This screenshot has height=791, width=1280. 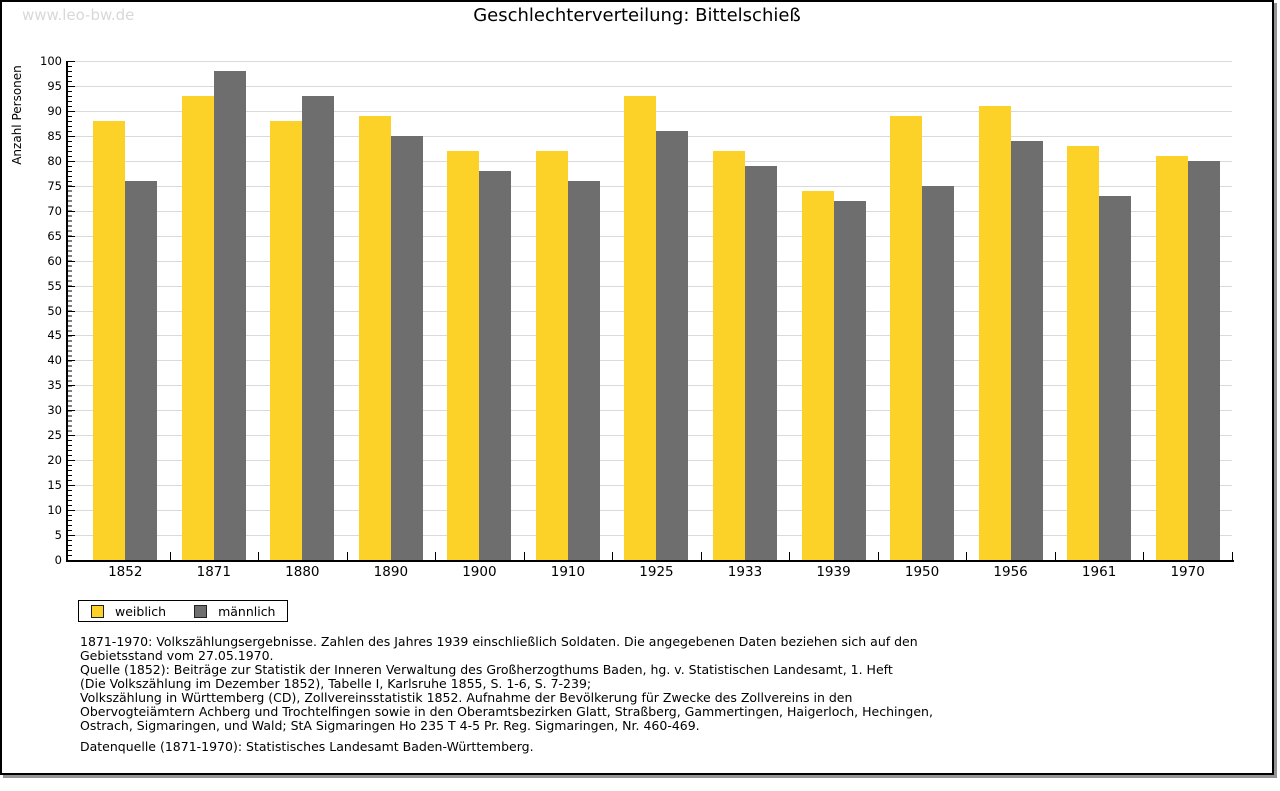 What do you see at coordinates (97, 611) in the screenshot?
I see `weiblich-color-swatch` at bounding box center [97, 611].